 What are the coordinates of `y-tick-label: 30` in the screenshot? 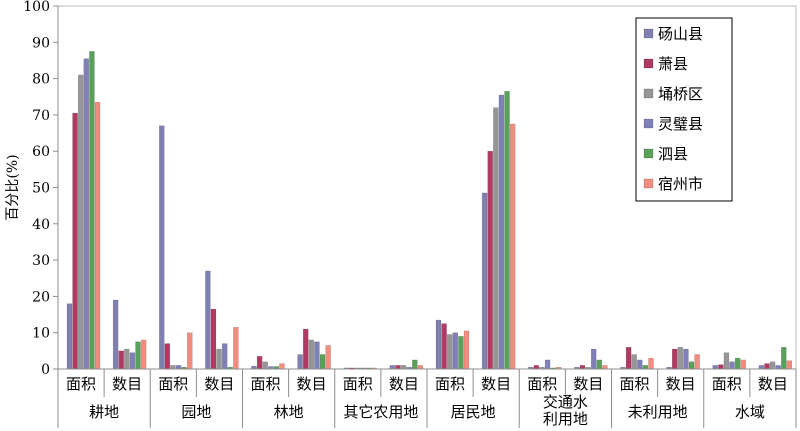 It's located at (41, 261).